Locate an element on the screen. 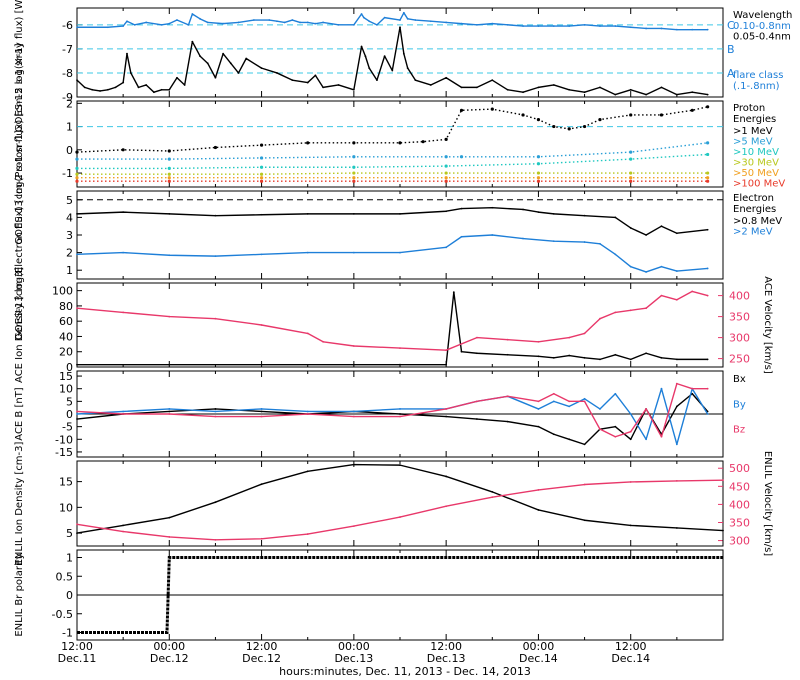 The image size is (800, 680). y-tick-label: 4 is located at coordinates (69, 217).